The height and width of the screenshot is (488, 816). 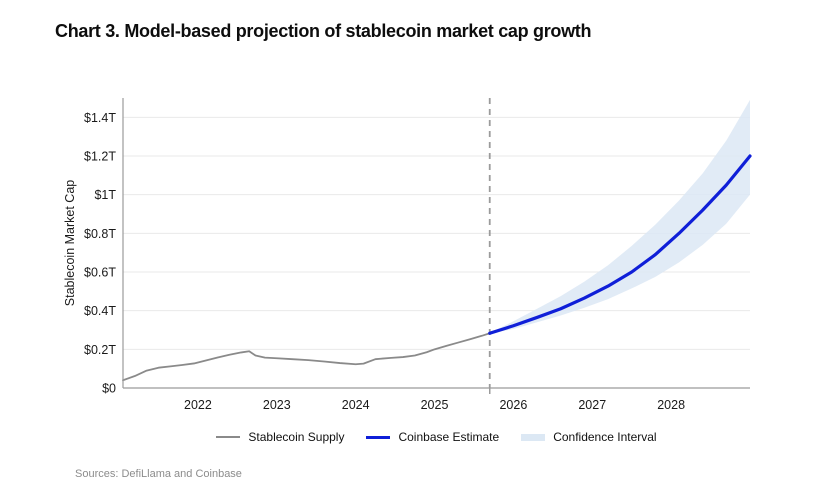 I want to click on x-axis-tick-label: 2025, so click(x=435, y=405).